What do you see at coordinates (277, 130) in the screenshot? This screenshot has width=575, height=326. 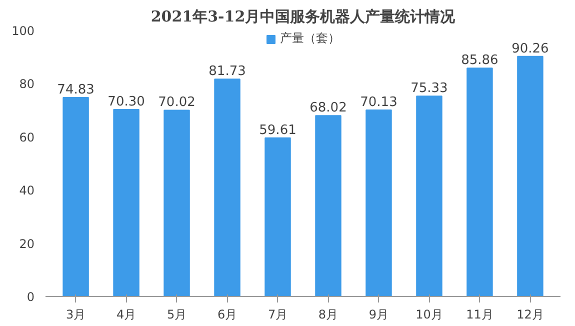 I see `text: 59.61` at bounding box center [277, 130].